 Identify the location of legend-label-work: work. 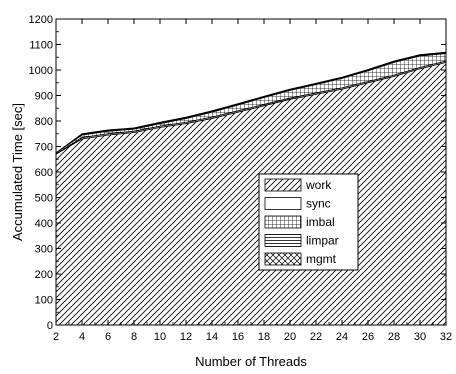
(318, 185).